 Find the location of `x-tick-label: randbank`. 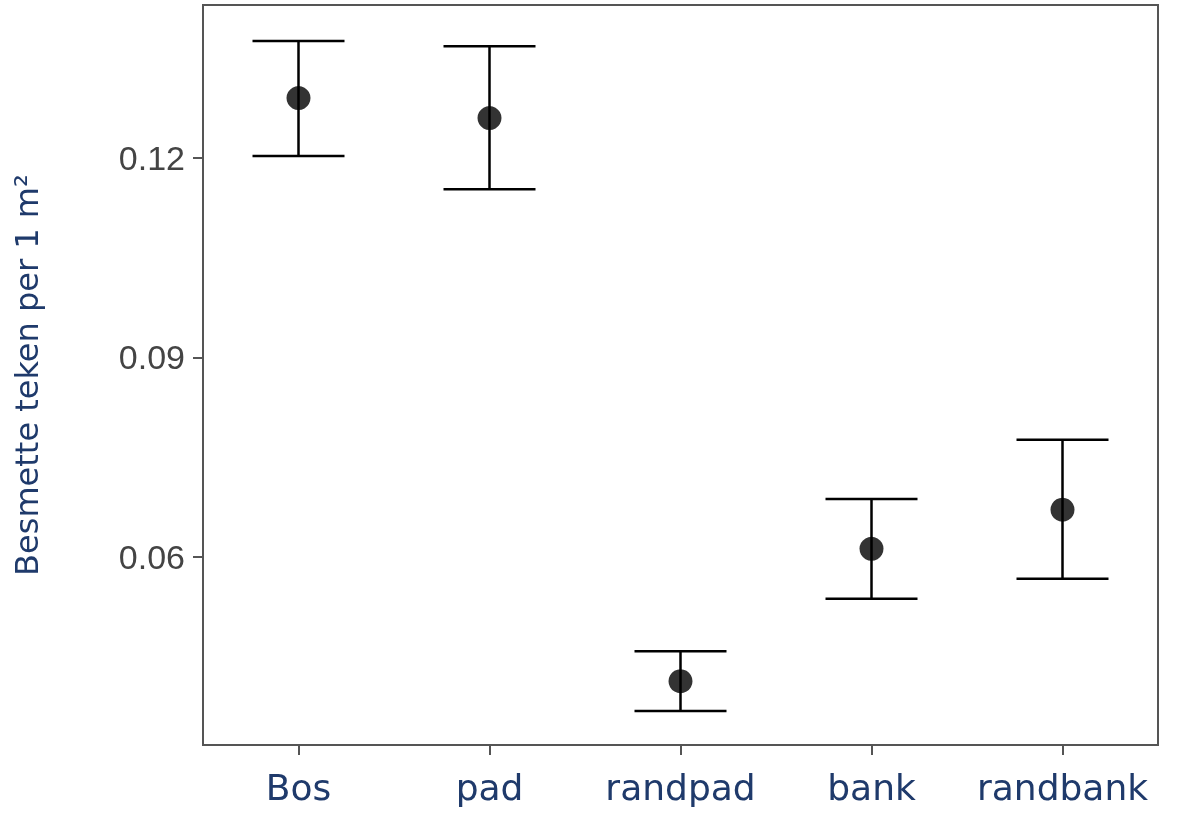

x-tick-label: randbank is located at coordinates (1062, 787).